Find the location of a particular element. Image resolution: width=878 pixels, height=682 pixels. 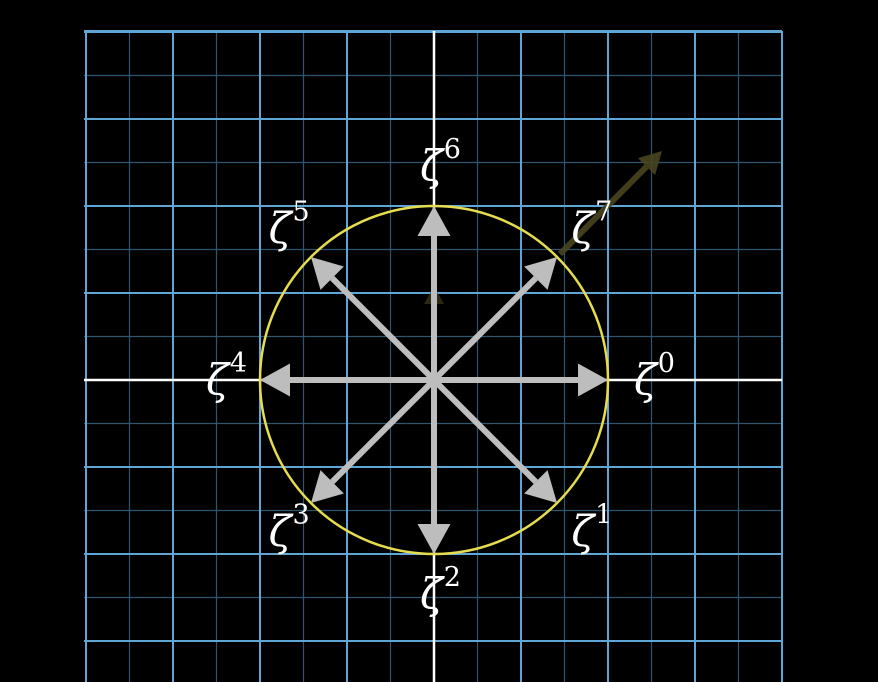

zeta-exponent: 7 is located at coordinates (603, 212).